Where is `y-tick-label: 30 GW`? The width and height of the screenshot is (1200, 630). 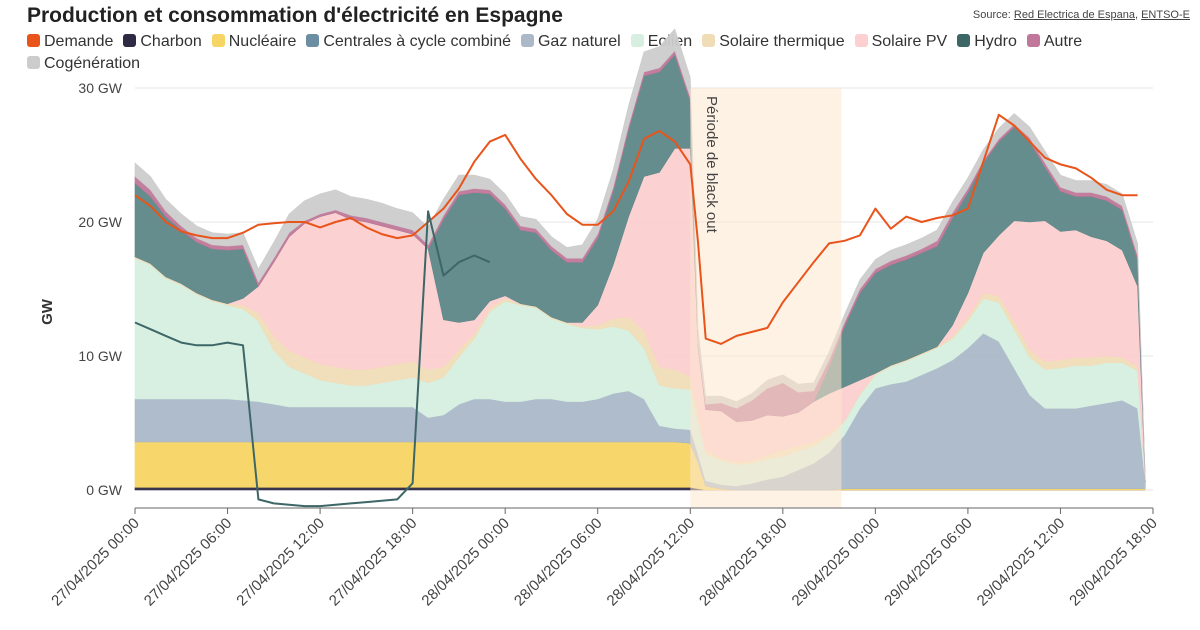
y-tick-label: 30 GW is located at coordinates (100, 88).